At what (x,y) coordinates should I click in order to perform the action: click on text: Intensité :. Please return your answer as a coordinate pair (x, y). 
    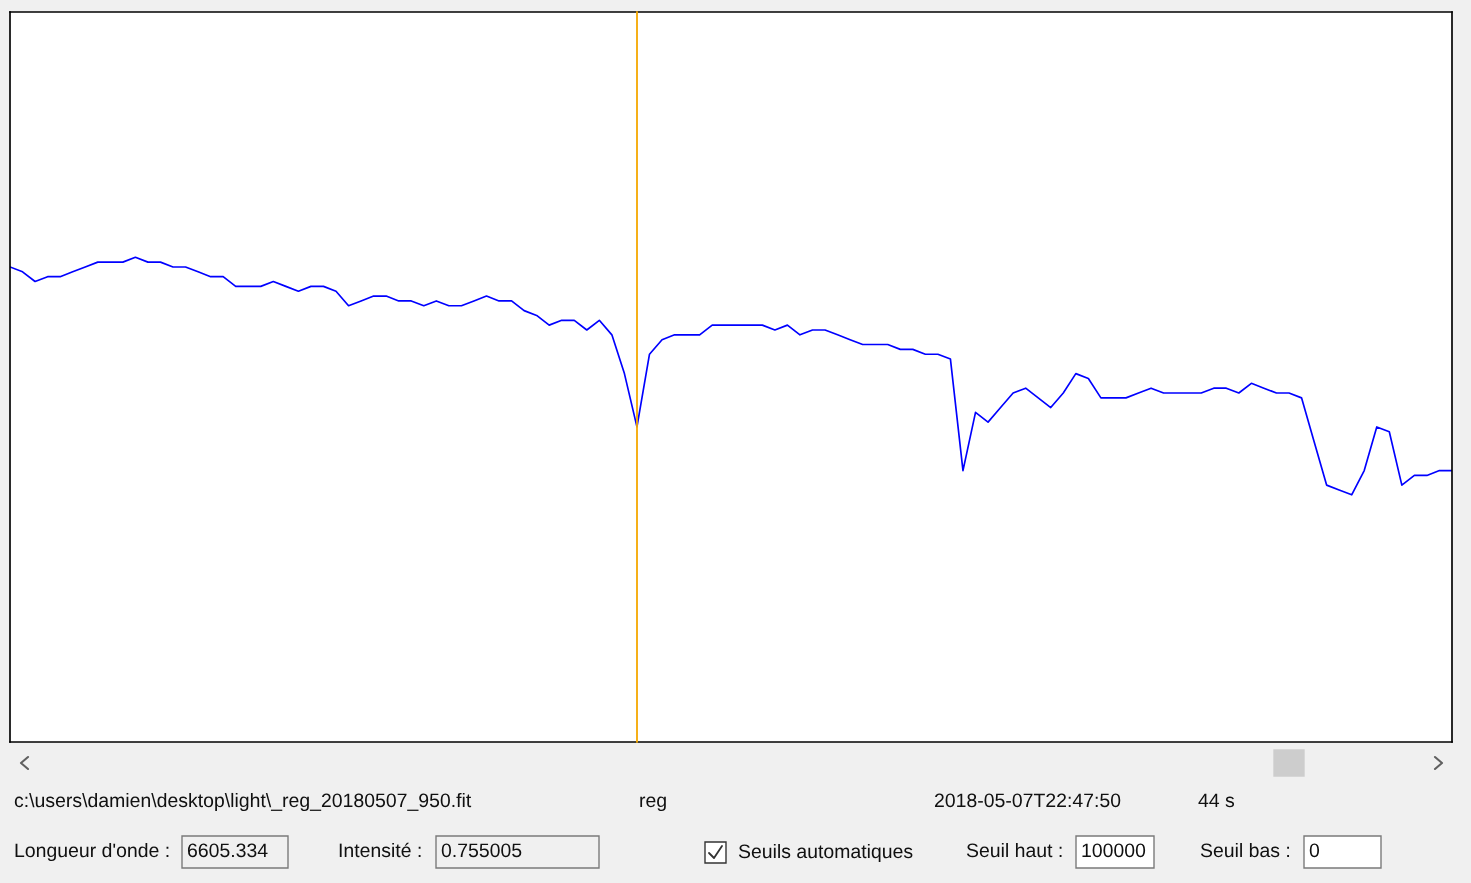
    Looking at the image, I should click on (380, 850).